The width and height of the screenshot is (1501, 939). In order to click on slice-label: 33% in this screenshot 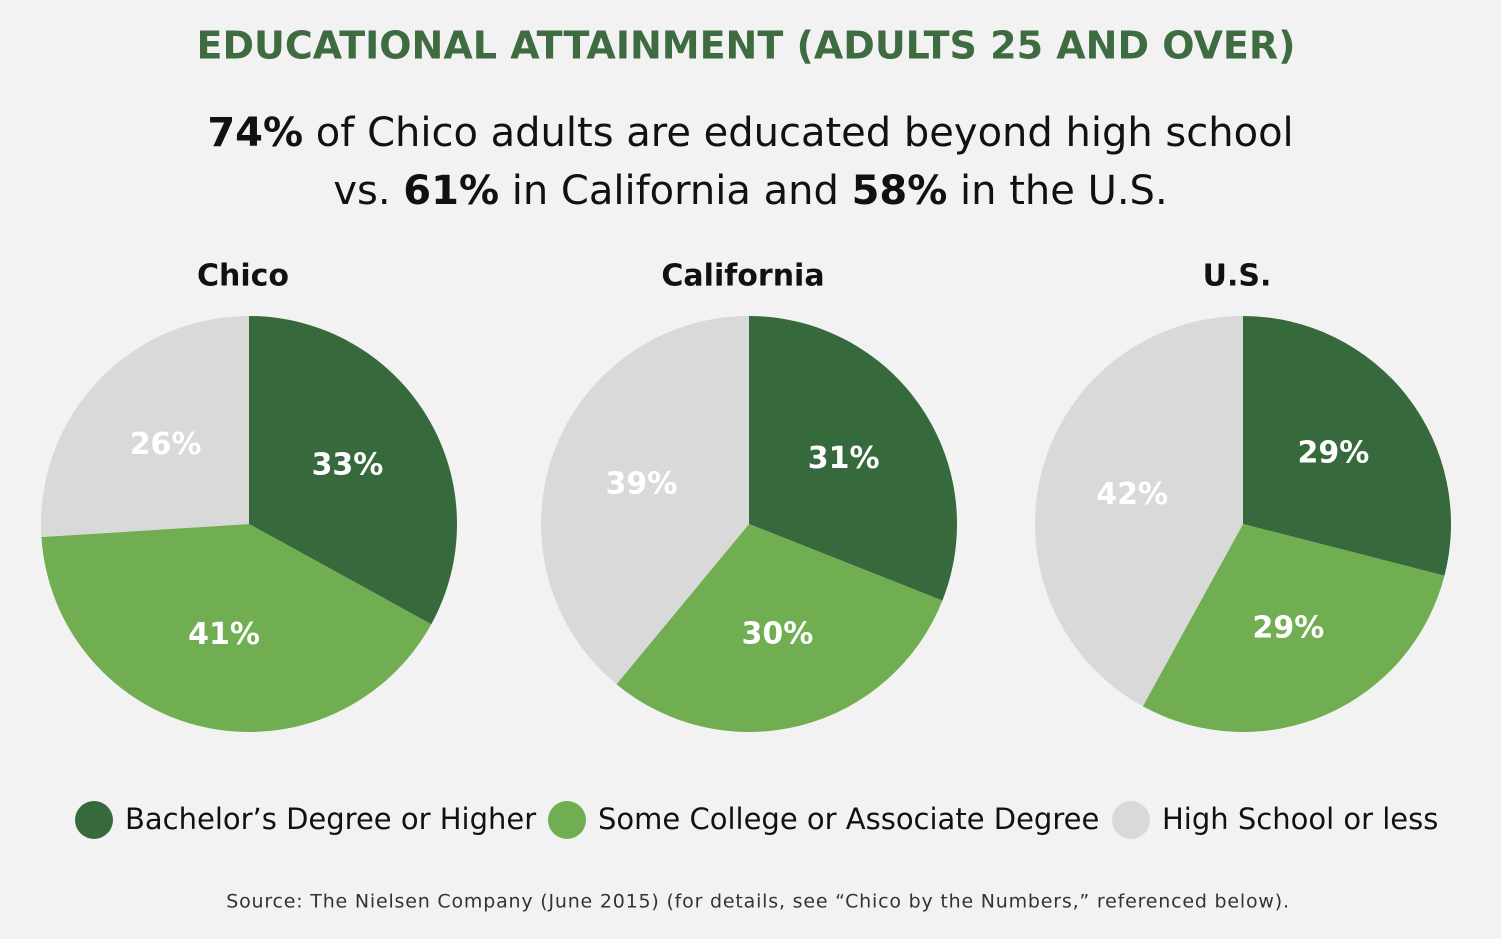, I will do `click(348, 464)`.